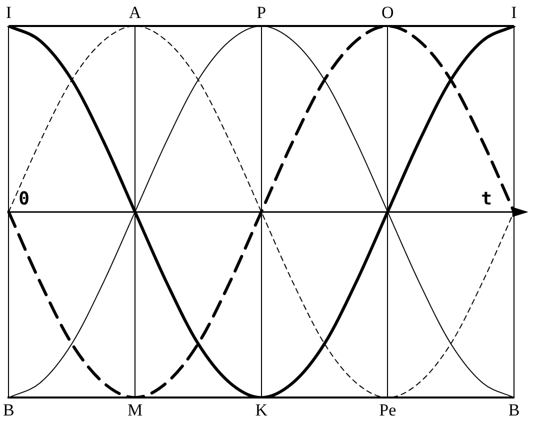 Image resolution: width=534 pixels, height=428 pixels. What do you see at coordinates (486, 199) in the screenshot?
I see `annotation: t` at bounding box center [486, 199].